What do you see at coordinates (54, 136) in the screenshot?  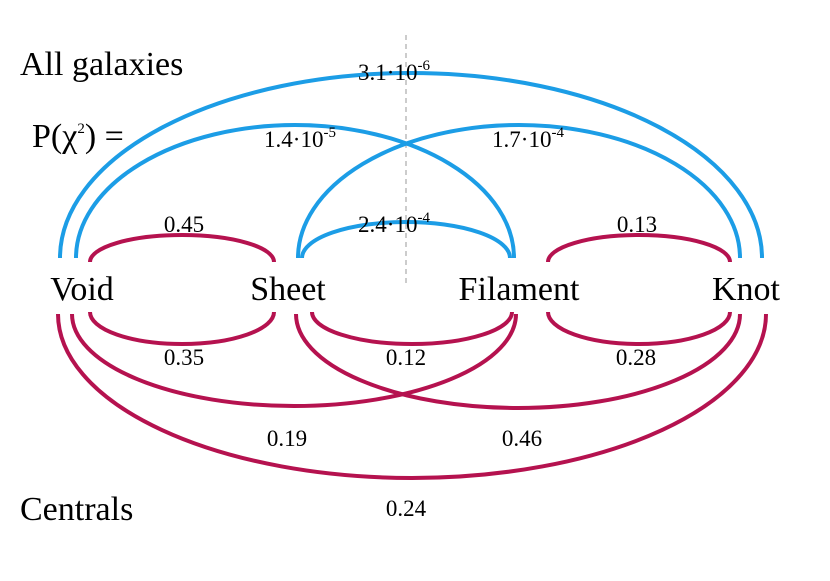 I see `text: P(χ` at bounding box center [54, 136].